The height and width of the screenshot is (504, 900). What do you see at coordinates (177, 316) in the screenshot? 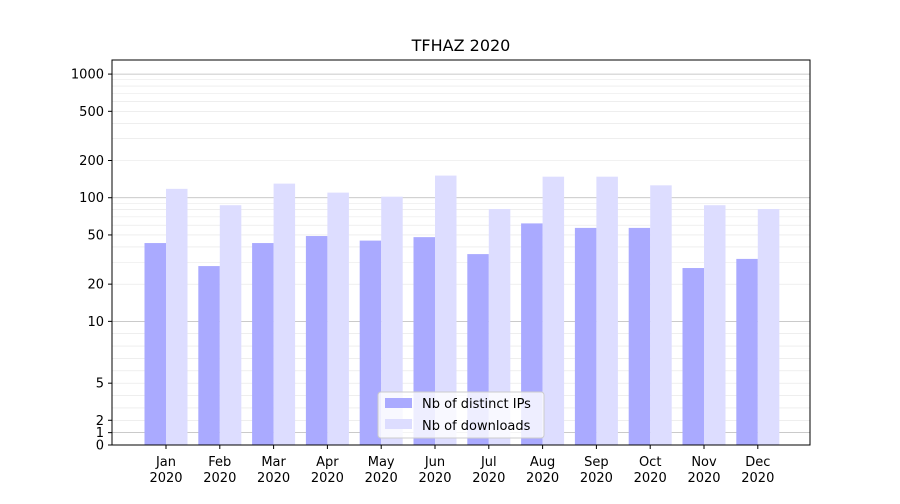
I see `bar-downloads-jan` at bounding box center [177, 316].